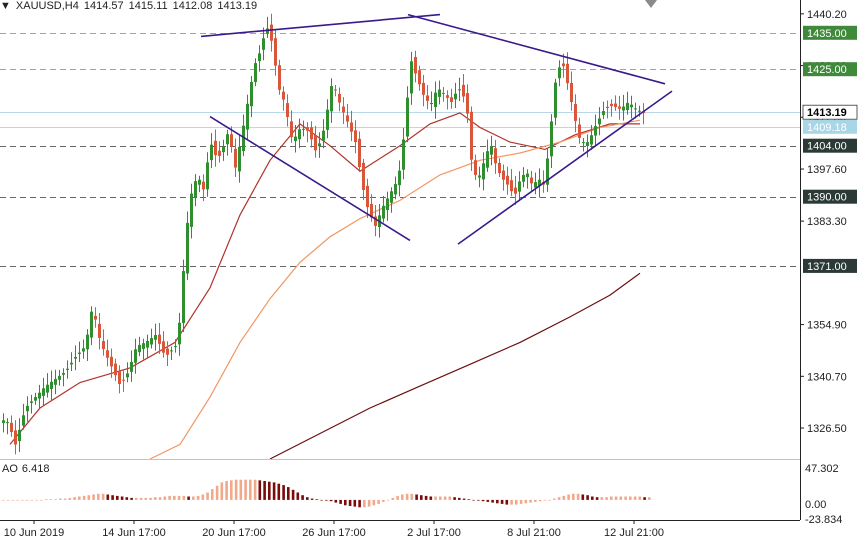  I want to click on ao-header: AO 6.418, so click(27, 469).